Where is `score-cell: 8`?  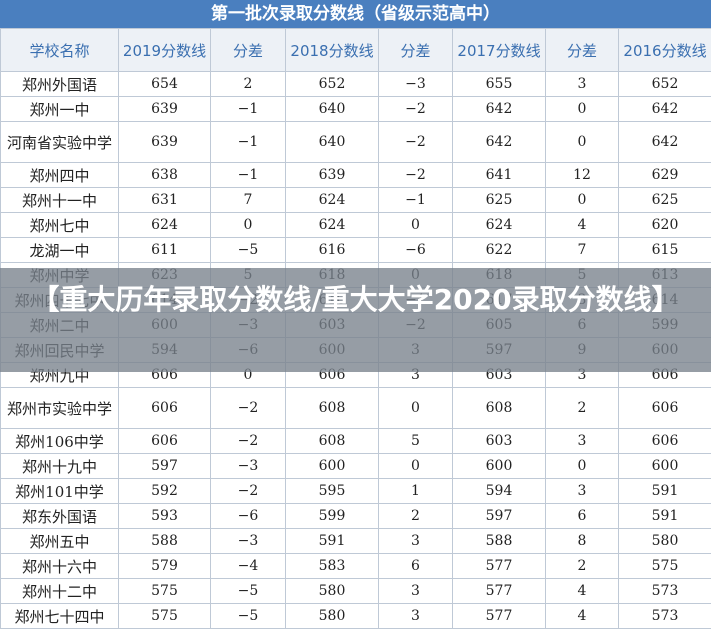
score-cell: 8 is located at coordinates (582, 541).